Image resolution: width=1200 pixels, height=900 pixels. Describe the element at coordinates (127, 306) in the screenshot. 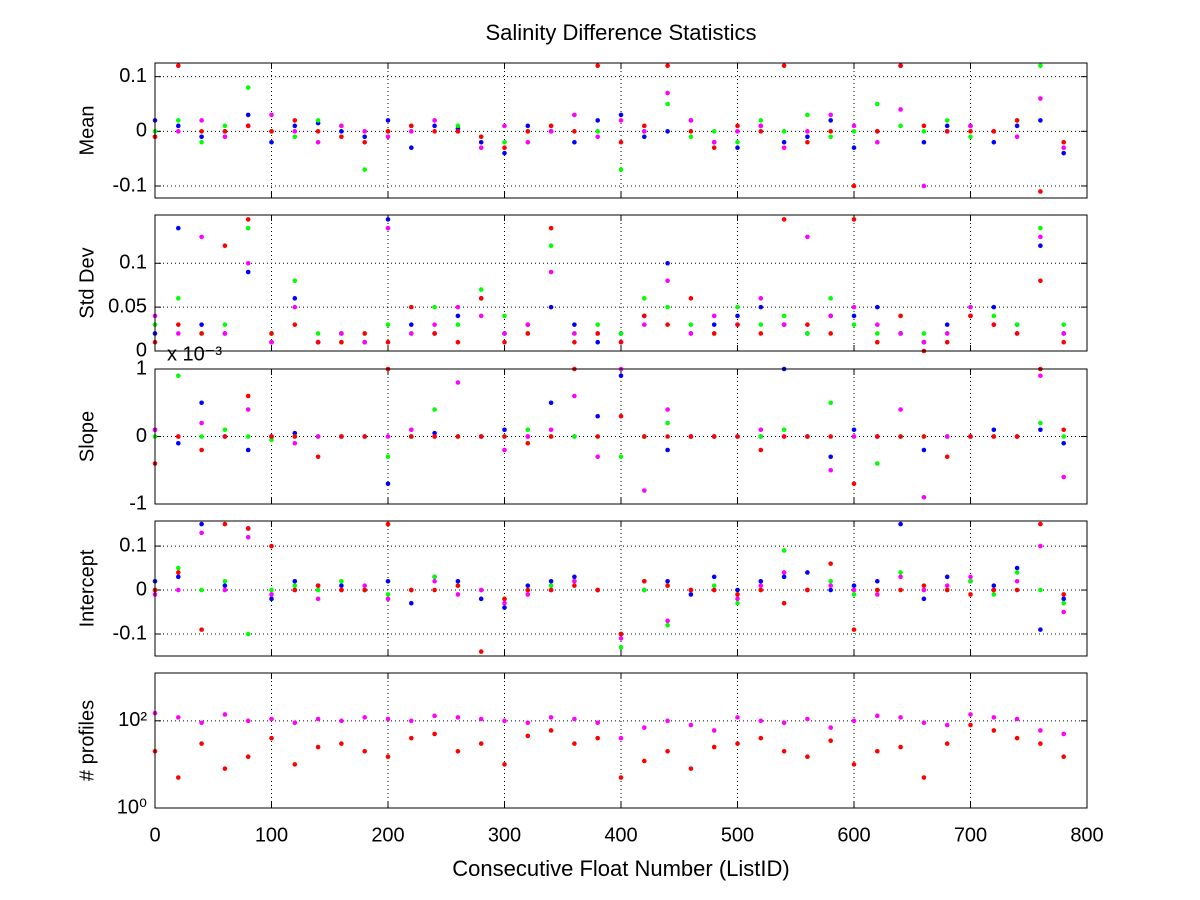

I see `y-tick-label: 0.05` at that location.